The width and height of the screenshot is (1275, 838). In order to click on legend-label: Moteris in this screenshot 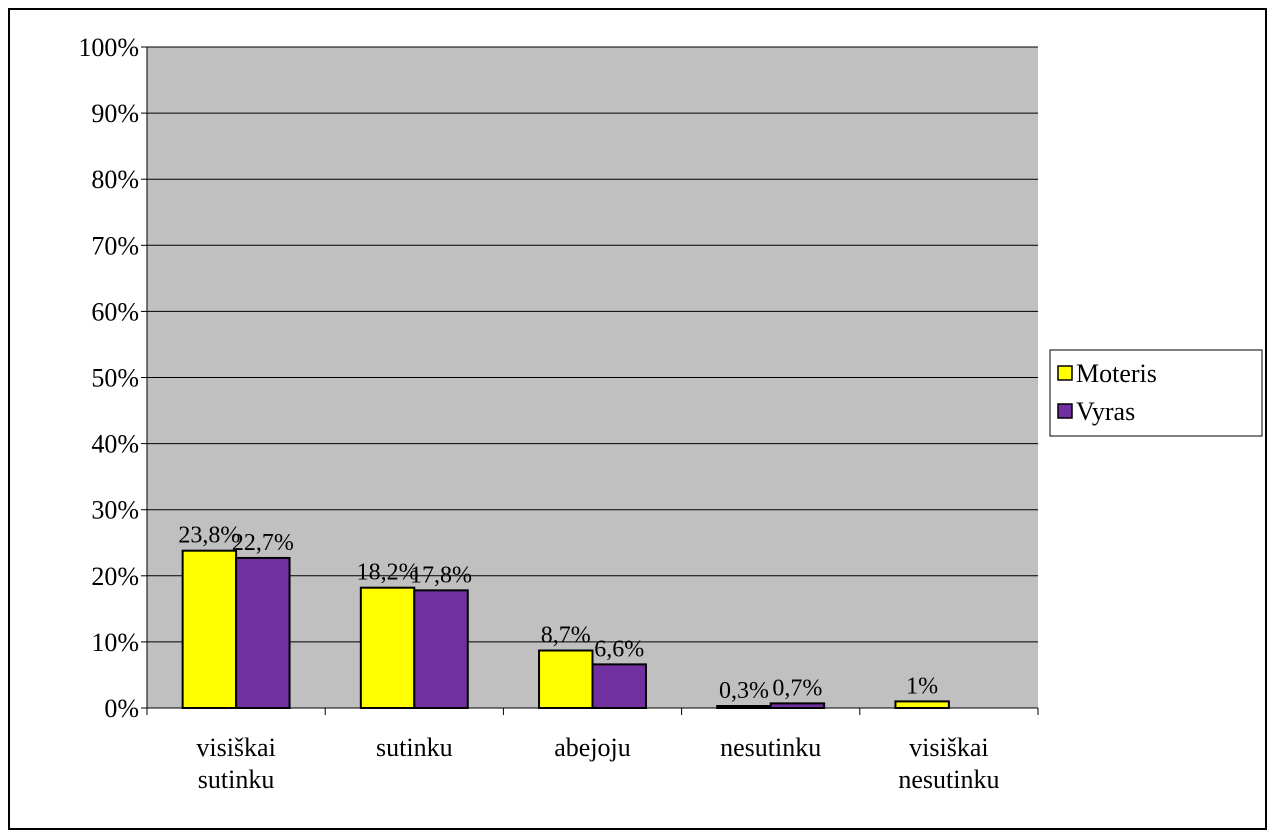, I will do `click(1116, 373)`.